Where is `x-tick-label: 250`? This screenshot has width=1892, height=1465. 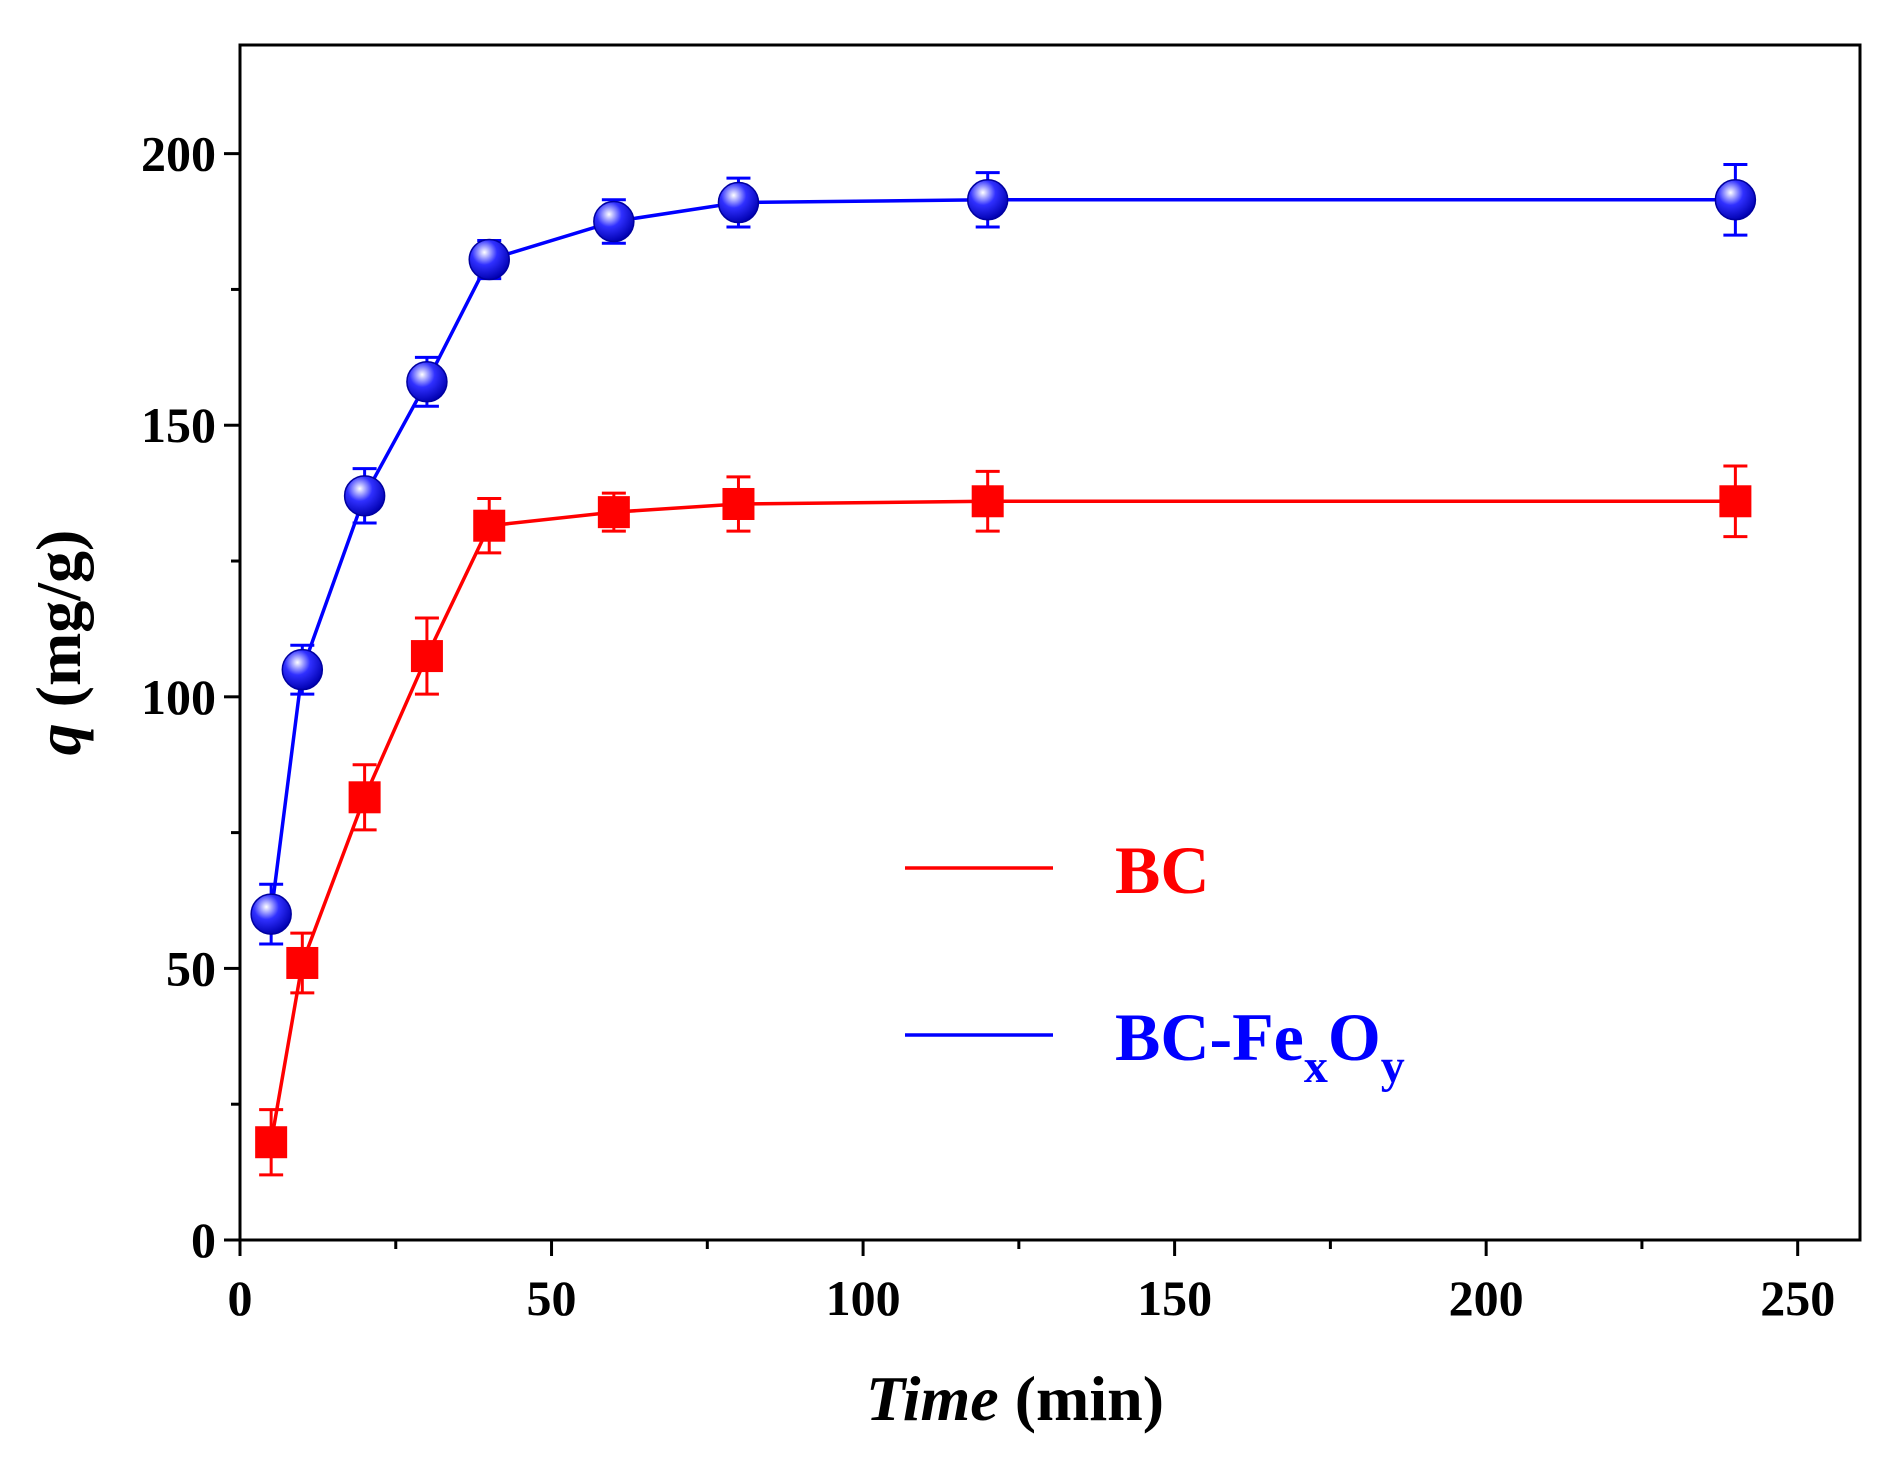 x-tick-label: 250 is located at coordinates (1797, 1298).